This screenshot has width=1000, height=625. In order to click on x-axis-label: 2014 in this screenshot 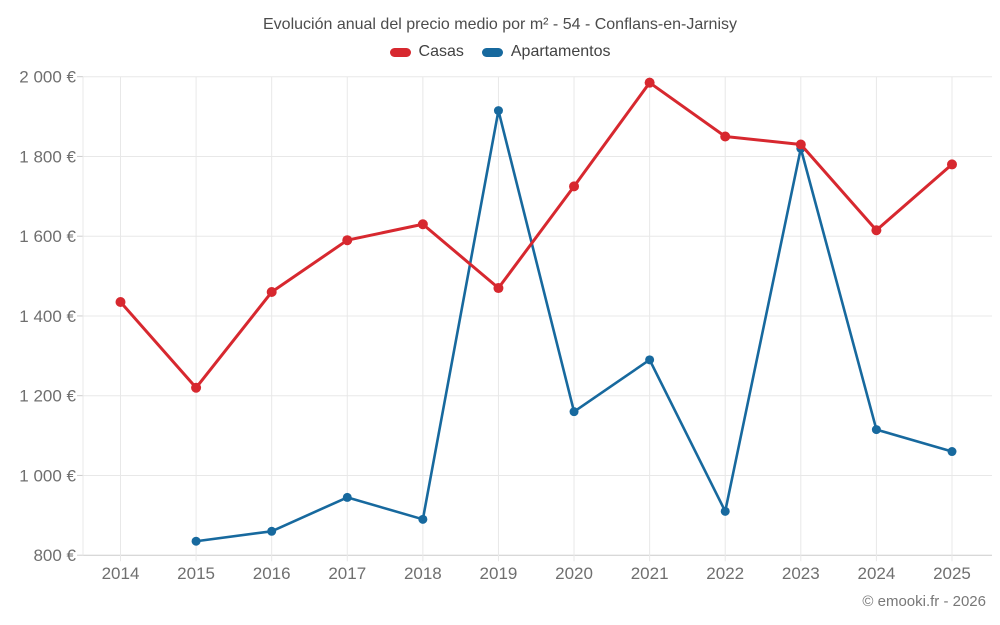, I will do `click(121, 573)`.